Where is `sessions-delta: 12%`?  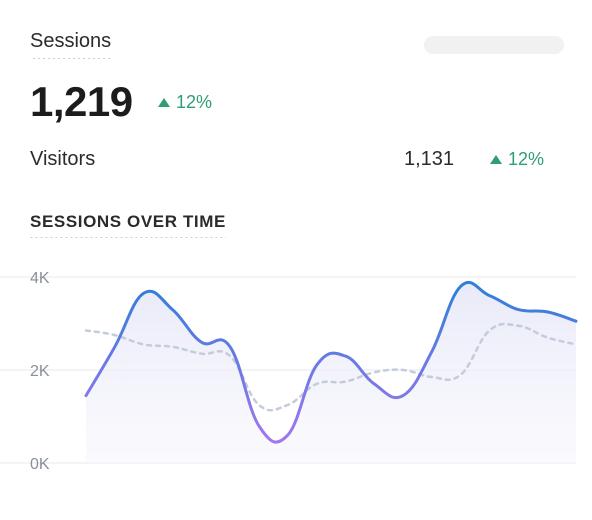 sessions-delta: 12% is located at coordinates (185, 102).